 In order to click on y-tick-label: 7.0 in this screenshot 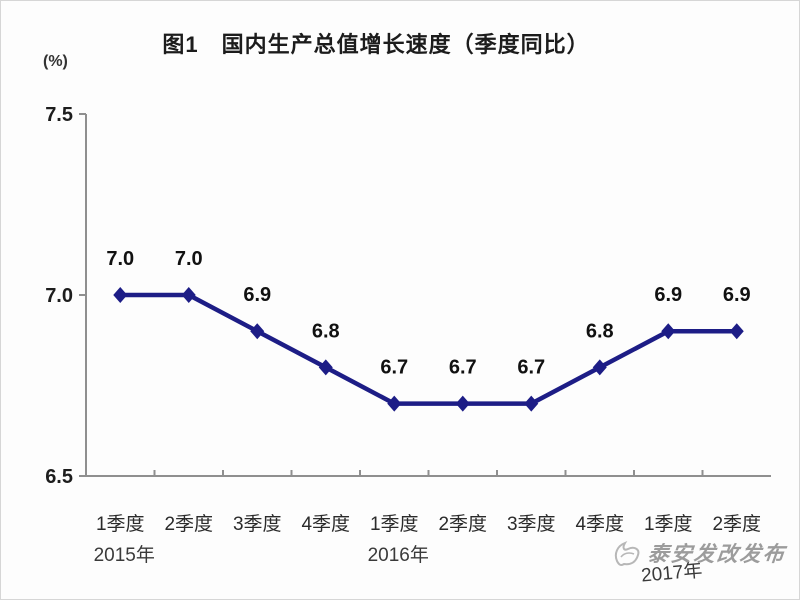, I will do `click(59, 296)`.